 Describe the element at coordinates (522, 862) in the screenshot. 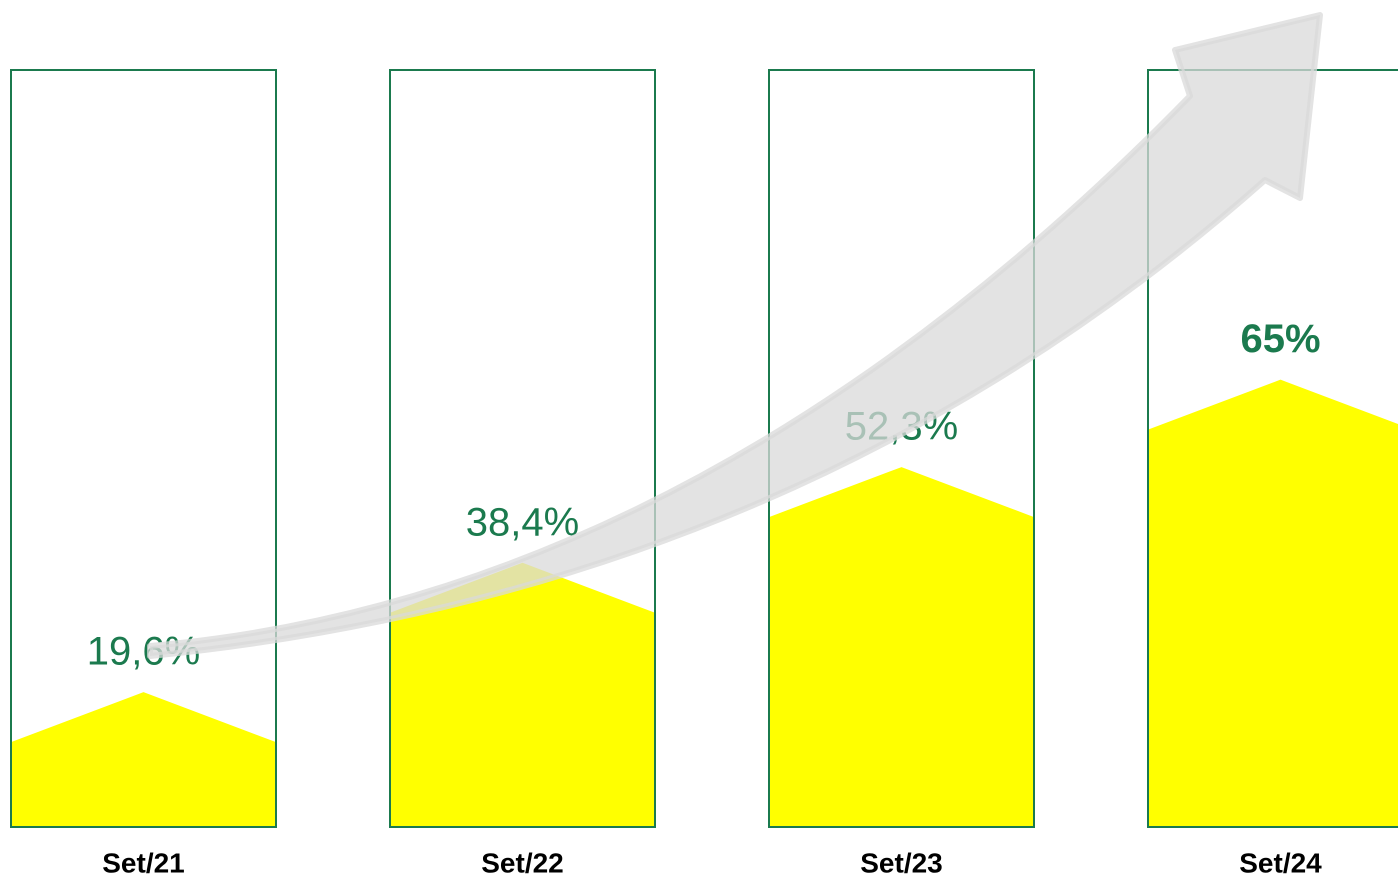

I see `category-label: Set/22` at that location.